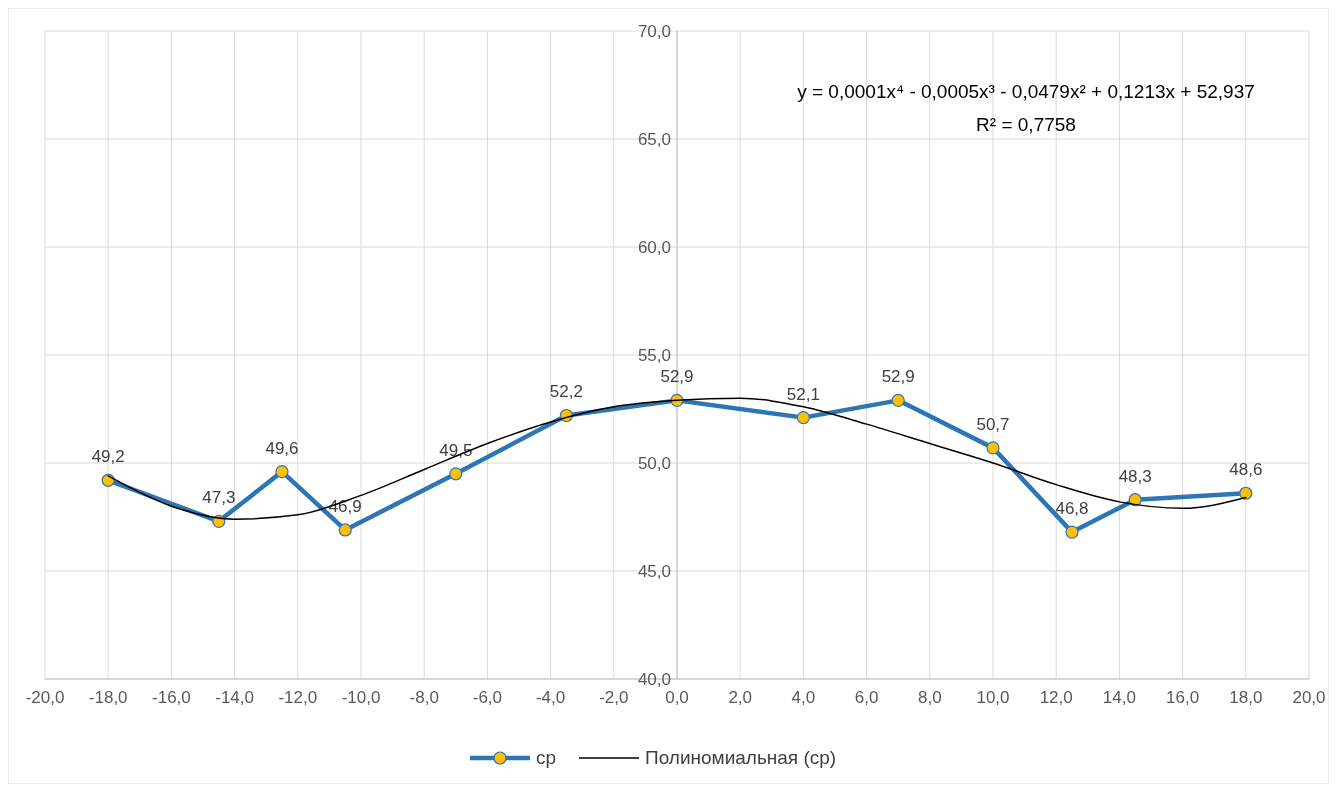 Image resolution: width=1337 pixels, height=792 pixels. What do you see at coordinates (171, 697) in the screenshot?
I see `x-tick-label: -16,0` at bounding box center [171, 697].